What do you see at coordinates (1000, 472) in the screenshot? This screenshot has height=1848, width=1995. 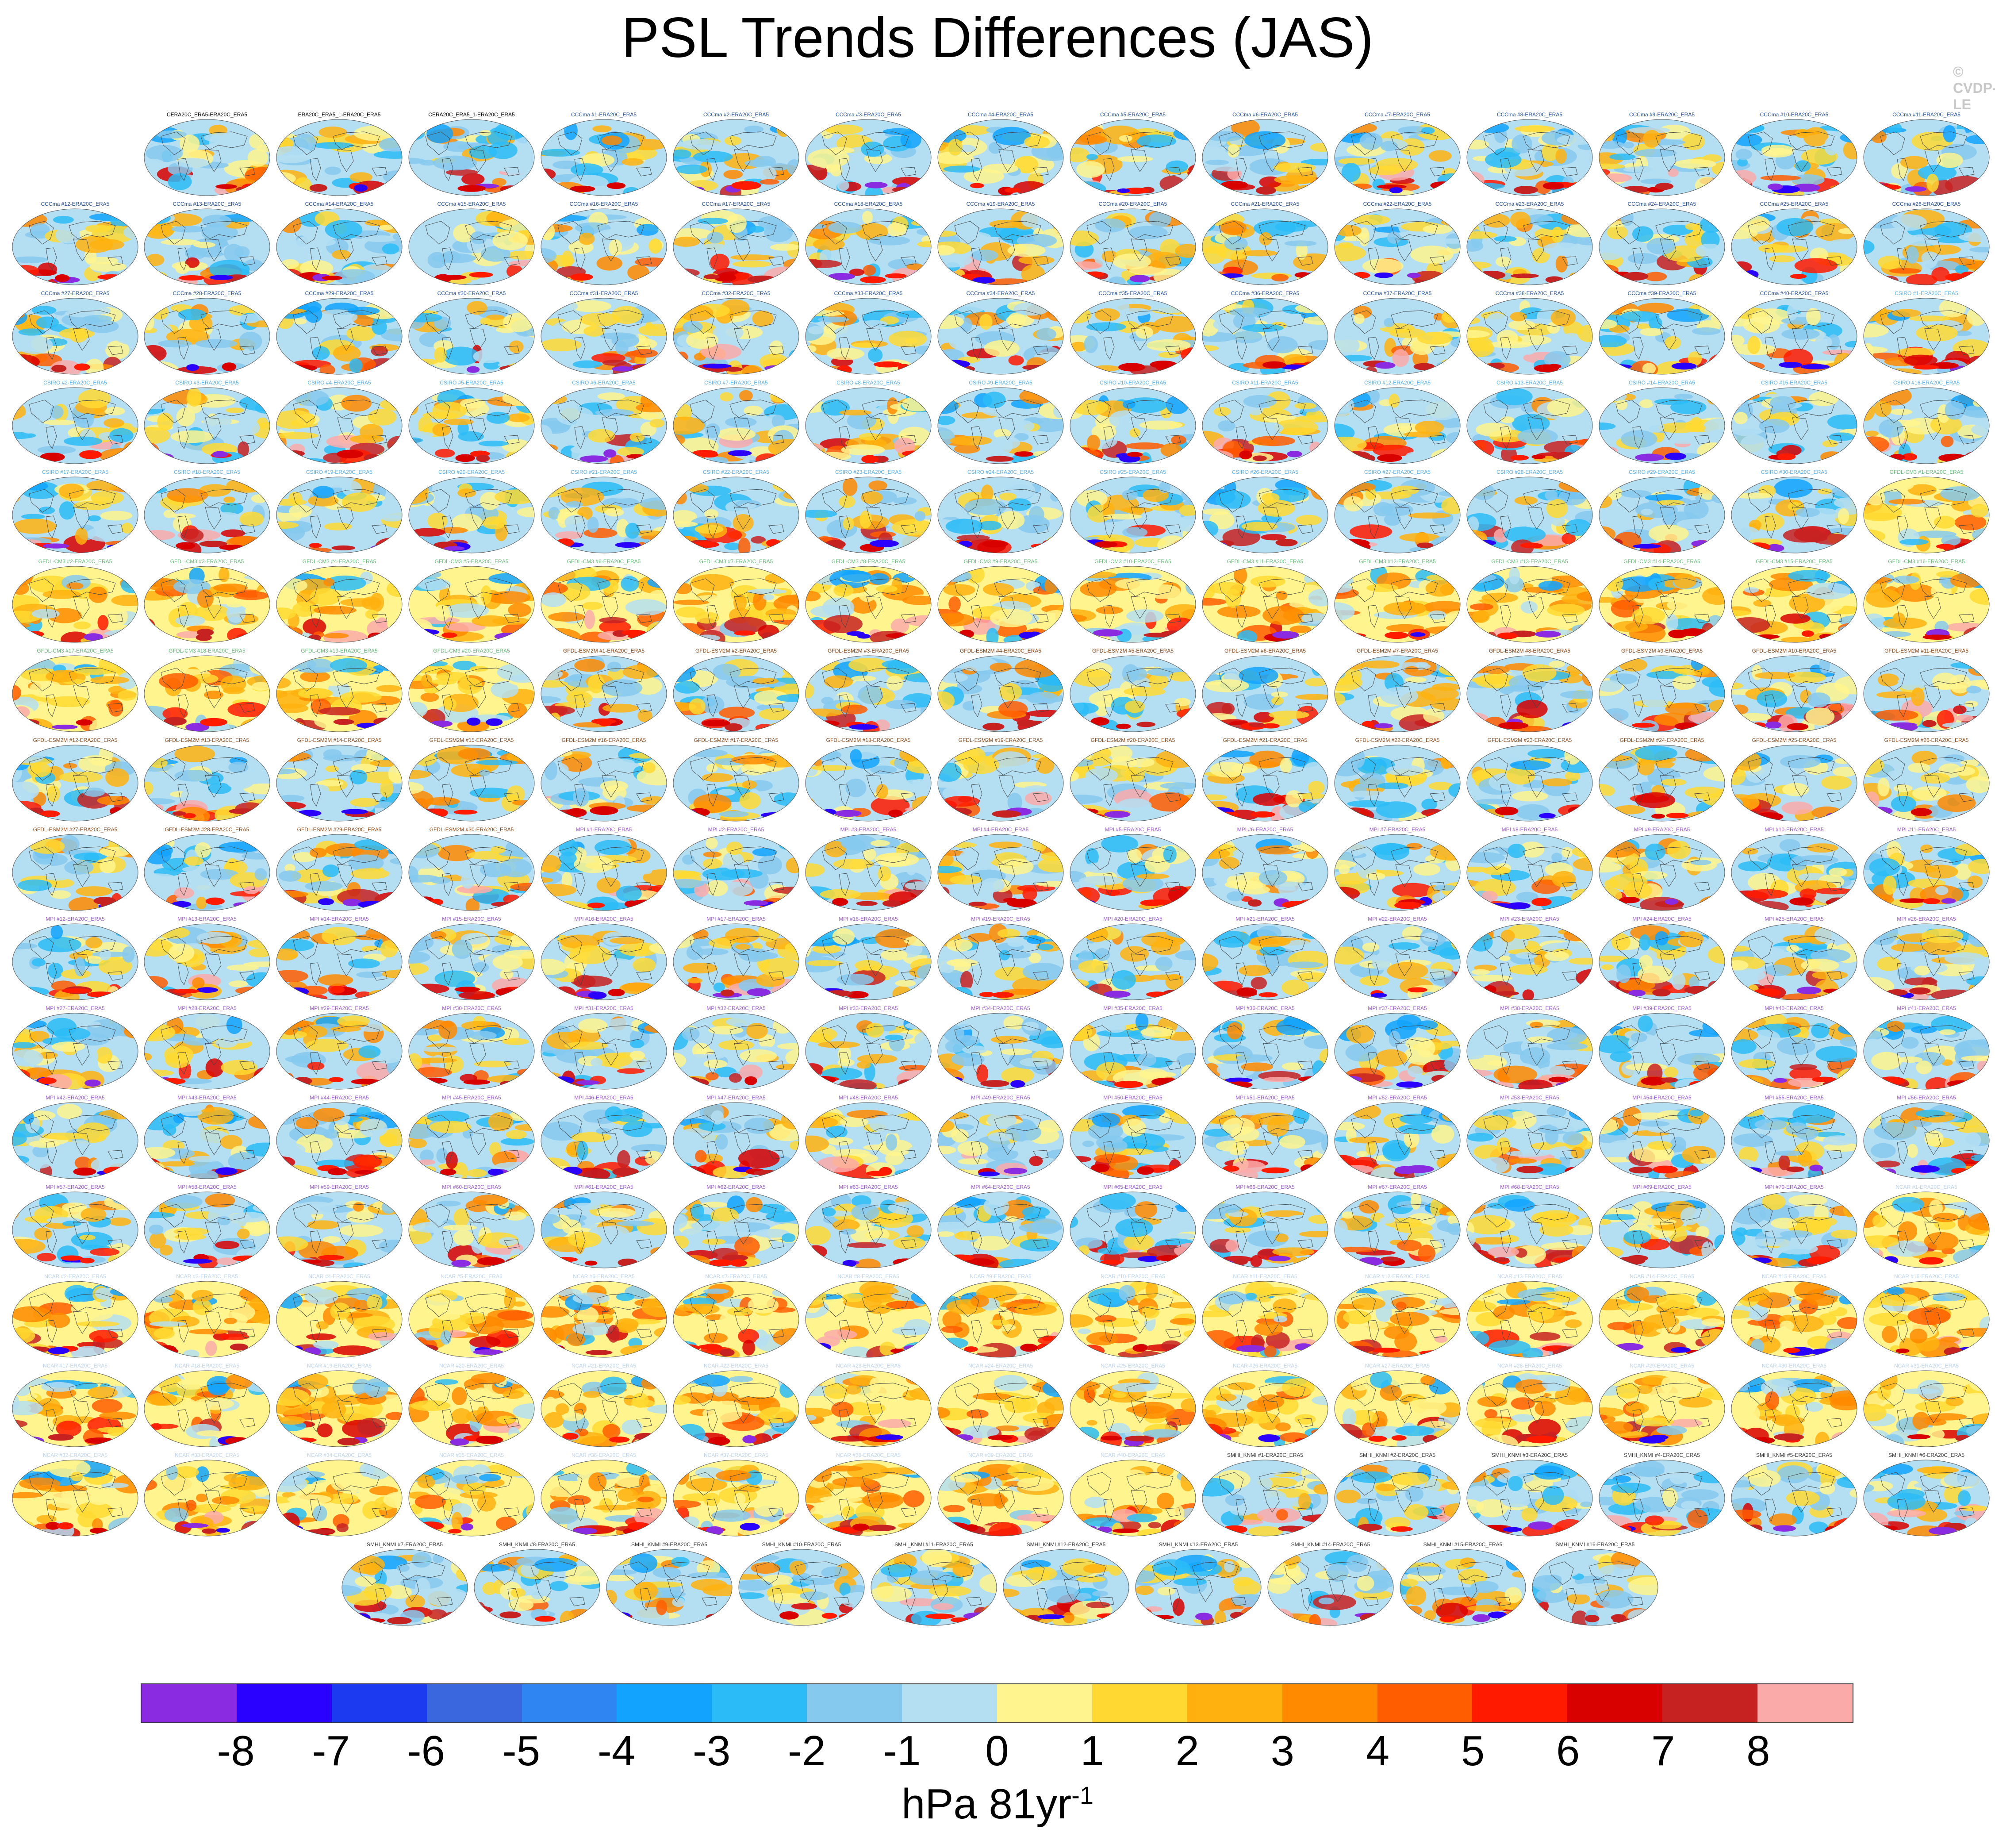 I see `panel-label: CSIRO #24-ERA20C_ERA5` at bounding box center [1000, 472].